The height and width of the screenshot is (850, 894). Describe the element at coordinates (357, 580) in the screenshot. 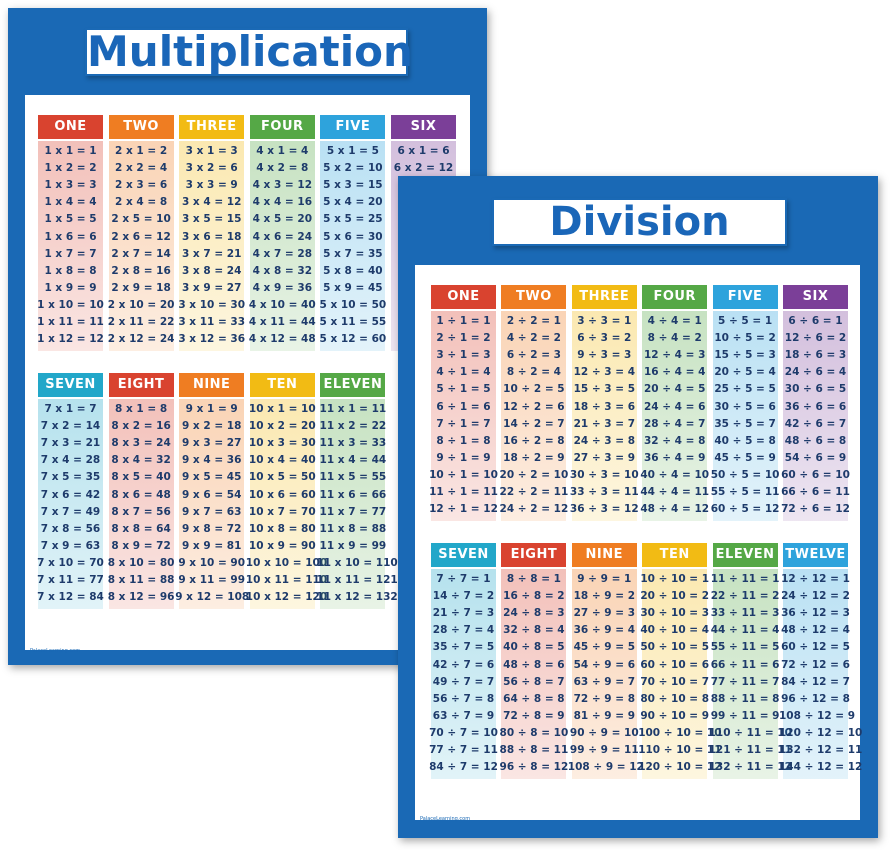

I see `equation: 11 x 11 = 121` at that location.